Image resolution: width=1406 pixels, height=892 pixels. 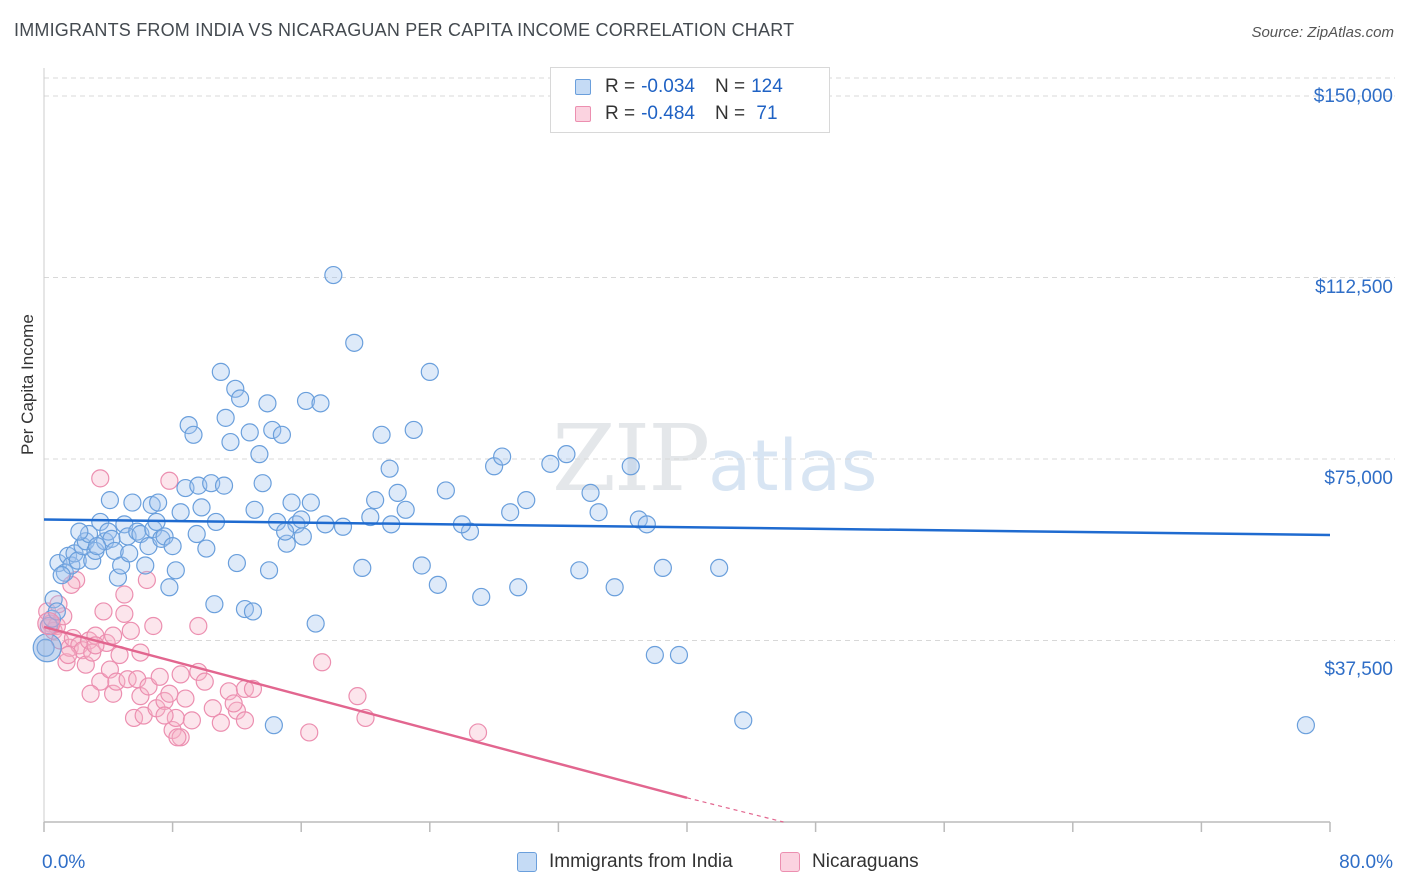 What do you see at coordinates (849, 862) in the screenshot?
I see `bottom-legend-nicaraguans: Nicaraguans` at bounding box center [849, 862].